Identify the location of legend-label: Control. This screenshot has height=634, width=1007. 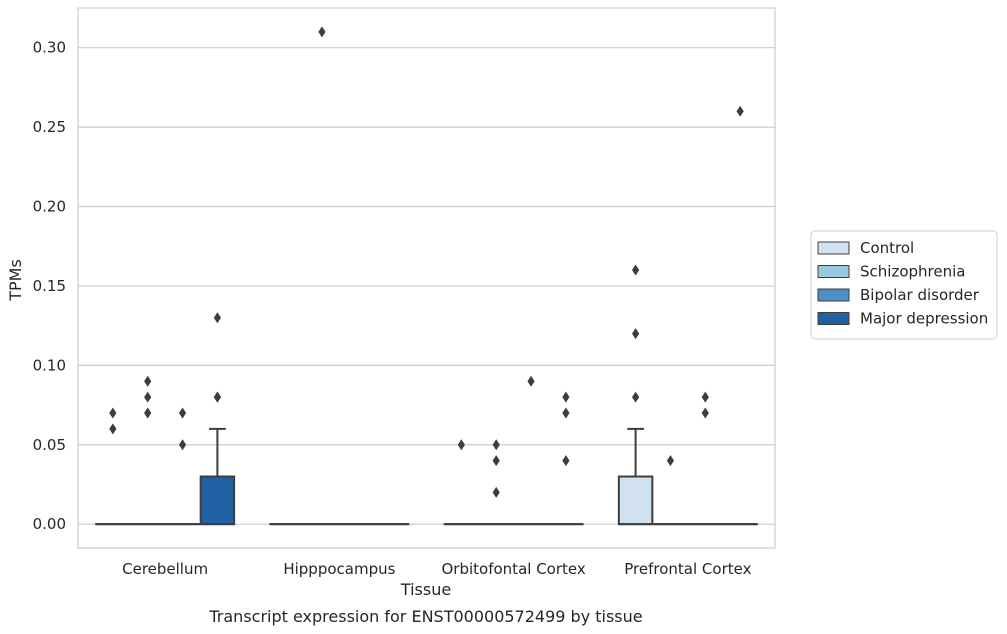
(887, 248).